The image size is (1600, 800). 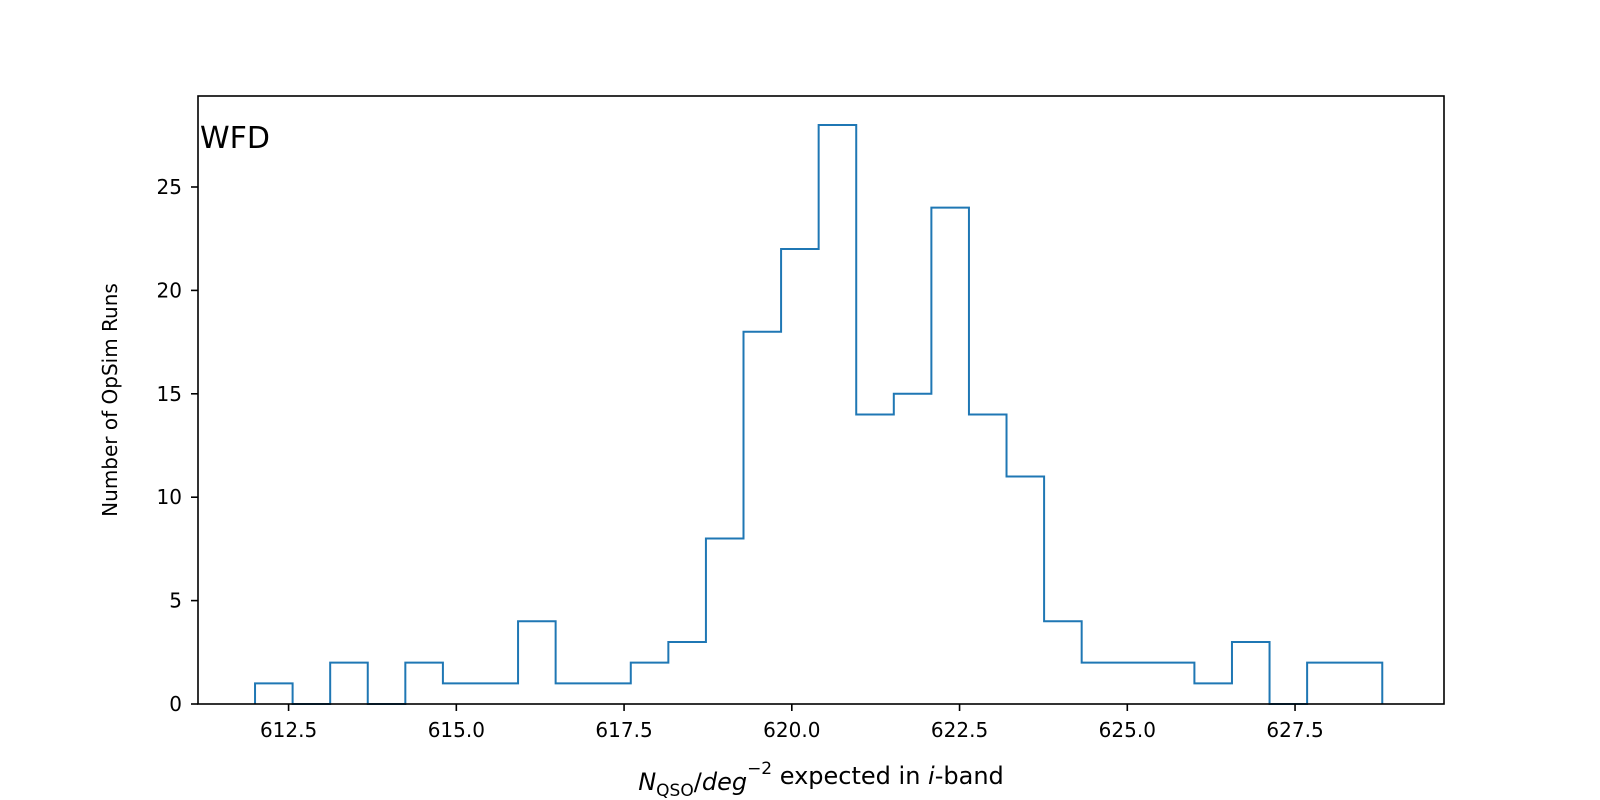 I want to click on panel-annotation: WFD, so click(x=235, y=138).